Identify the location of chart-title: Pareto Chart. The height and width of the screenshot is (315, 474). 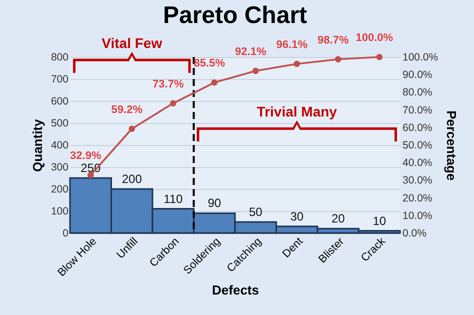
(235, 15).